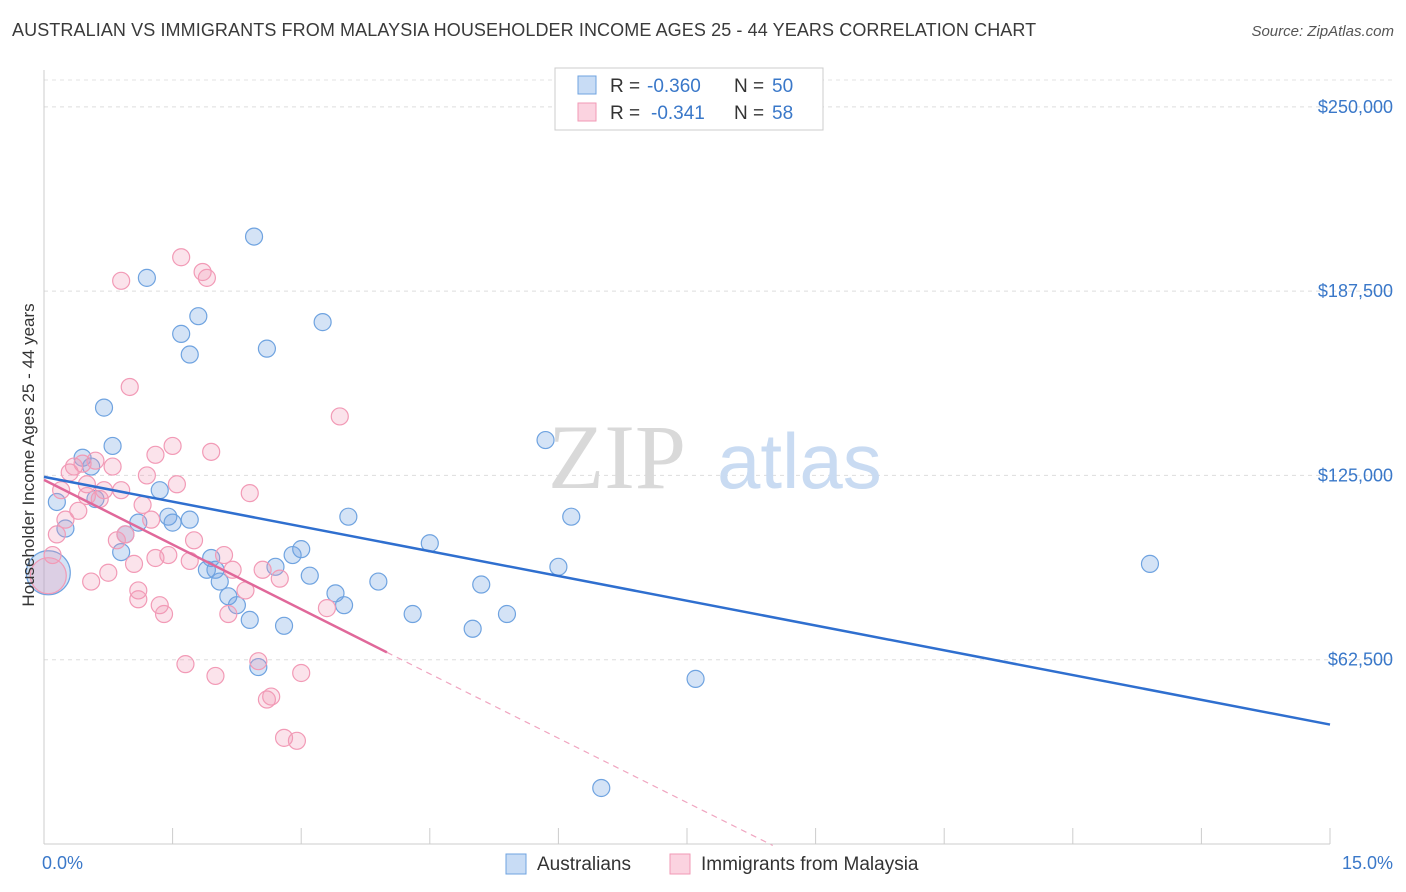 The height and width of the screenshot is (892, 1406). Describe the element at coordinates (782, 113) in the screenshot. I see `legend-n-value-2: 58` at that location.